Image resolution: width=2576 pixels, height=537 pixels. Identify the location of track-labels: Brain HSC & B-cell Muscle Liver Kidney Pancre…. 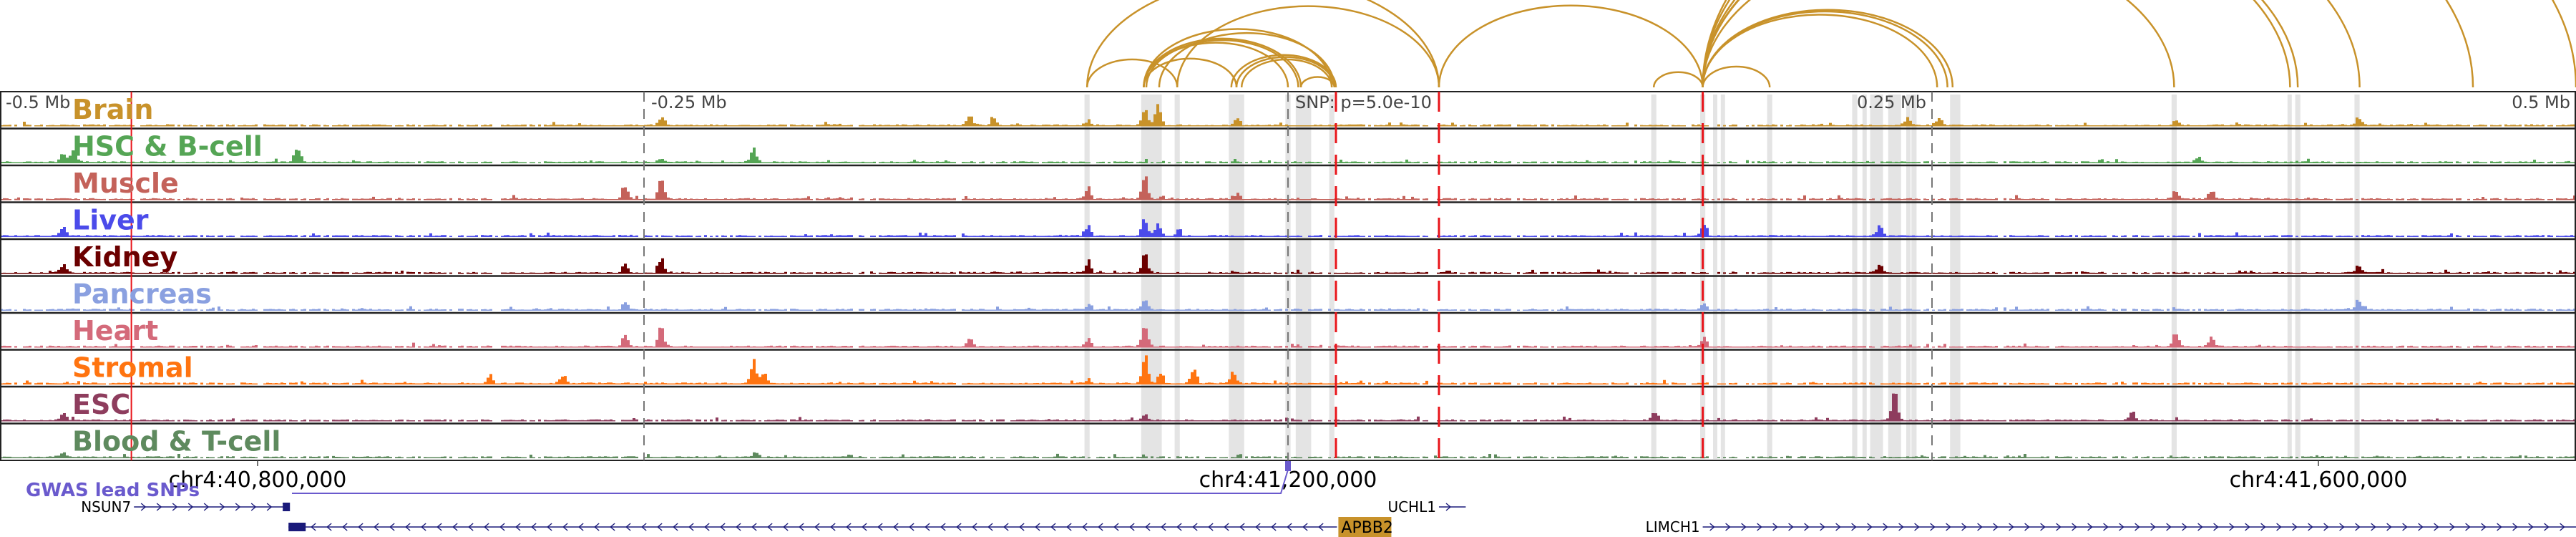
(176, 276).